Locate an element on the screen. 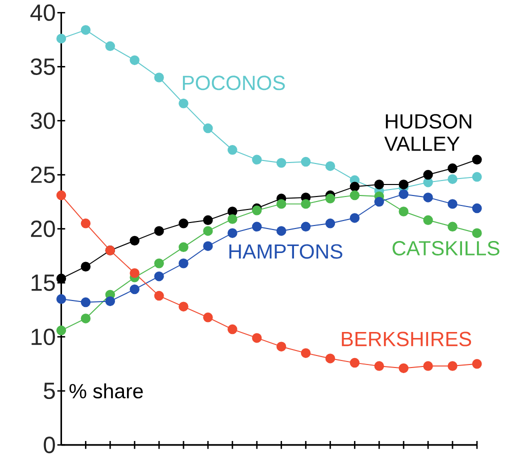 The width and height of the screenshot is (513, 461). y-tick-label: 15 is located at coordinates (43, 283).